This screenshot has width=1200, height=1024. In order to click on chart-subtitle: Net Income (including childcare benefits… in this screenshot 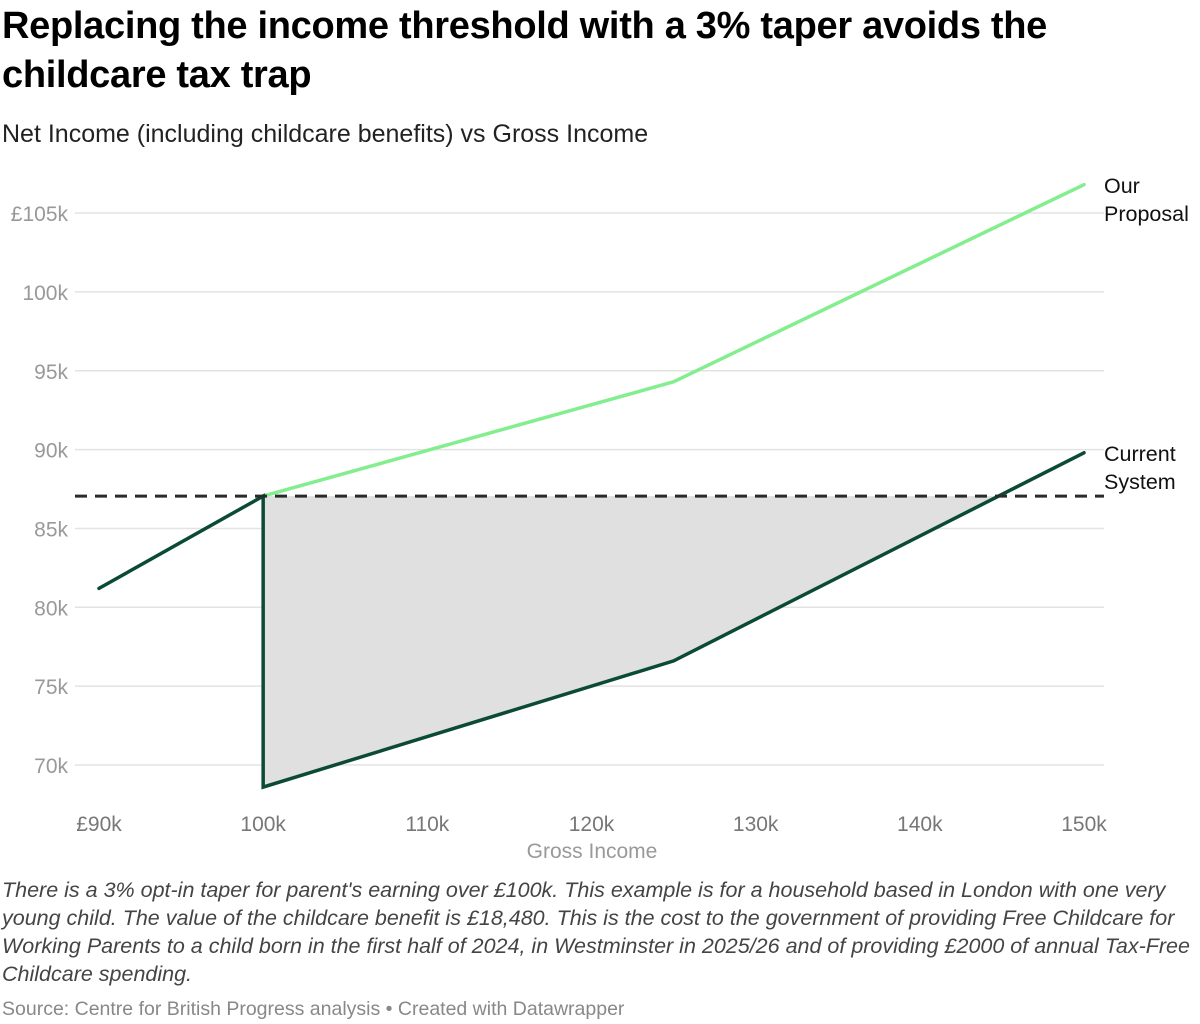, I will do `click(325, 134)`.